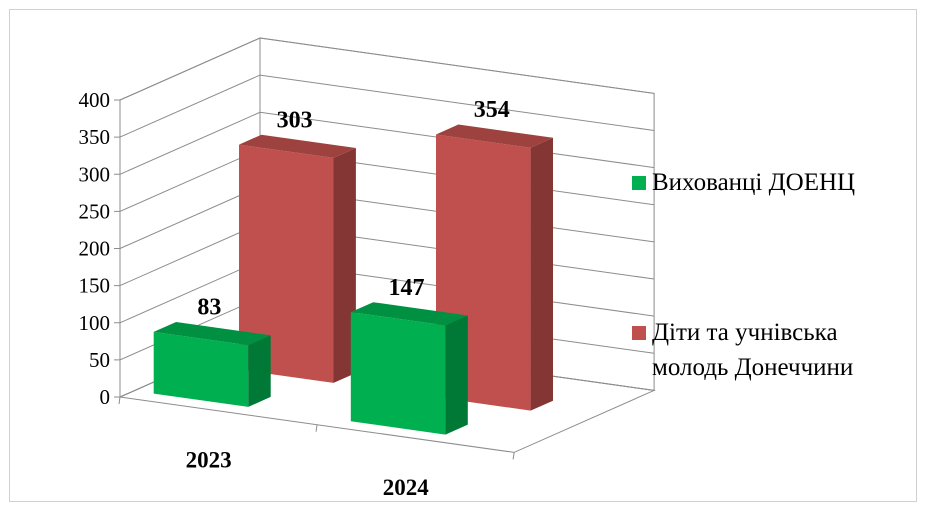 The height and width of the screenshot is (511, 926). I want to click on y-axis-ticks: 0 50 100 150 200 250 300 350 400, so click(99, 248).